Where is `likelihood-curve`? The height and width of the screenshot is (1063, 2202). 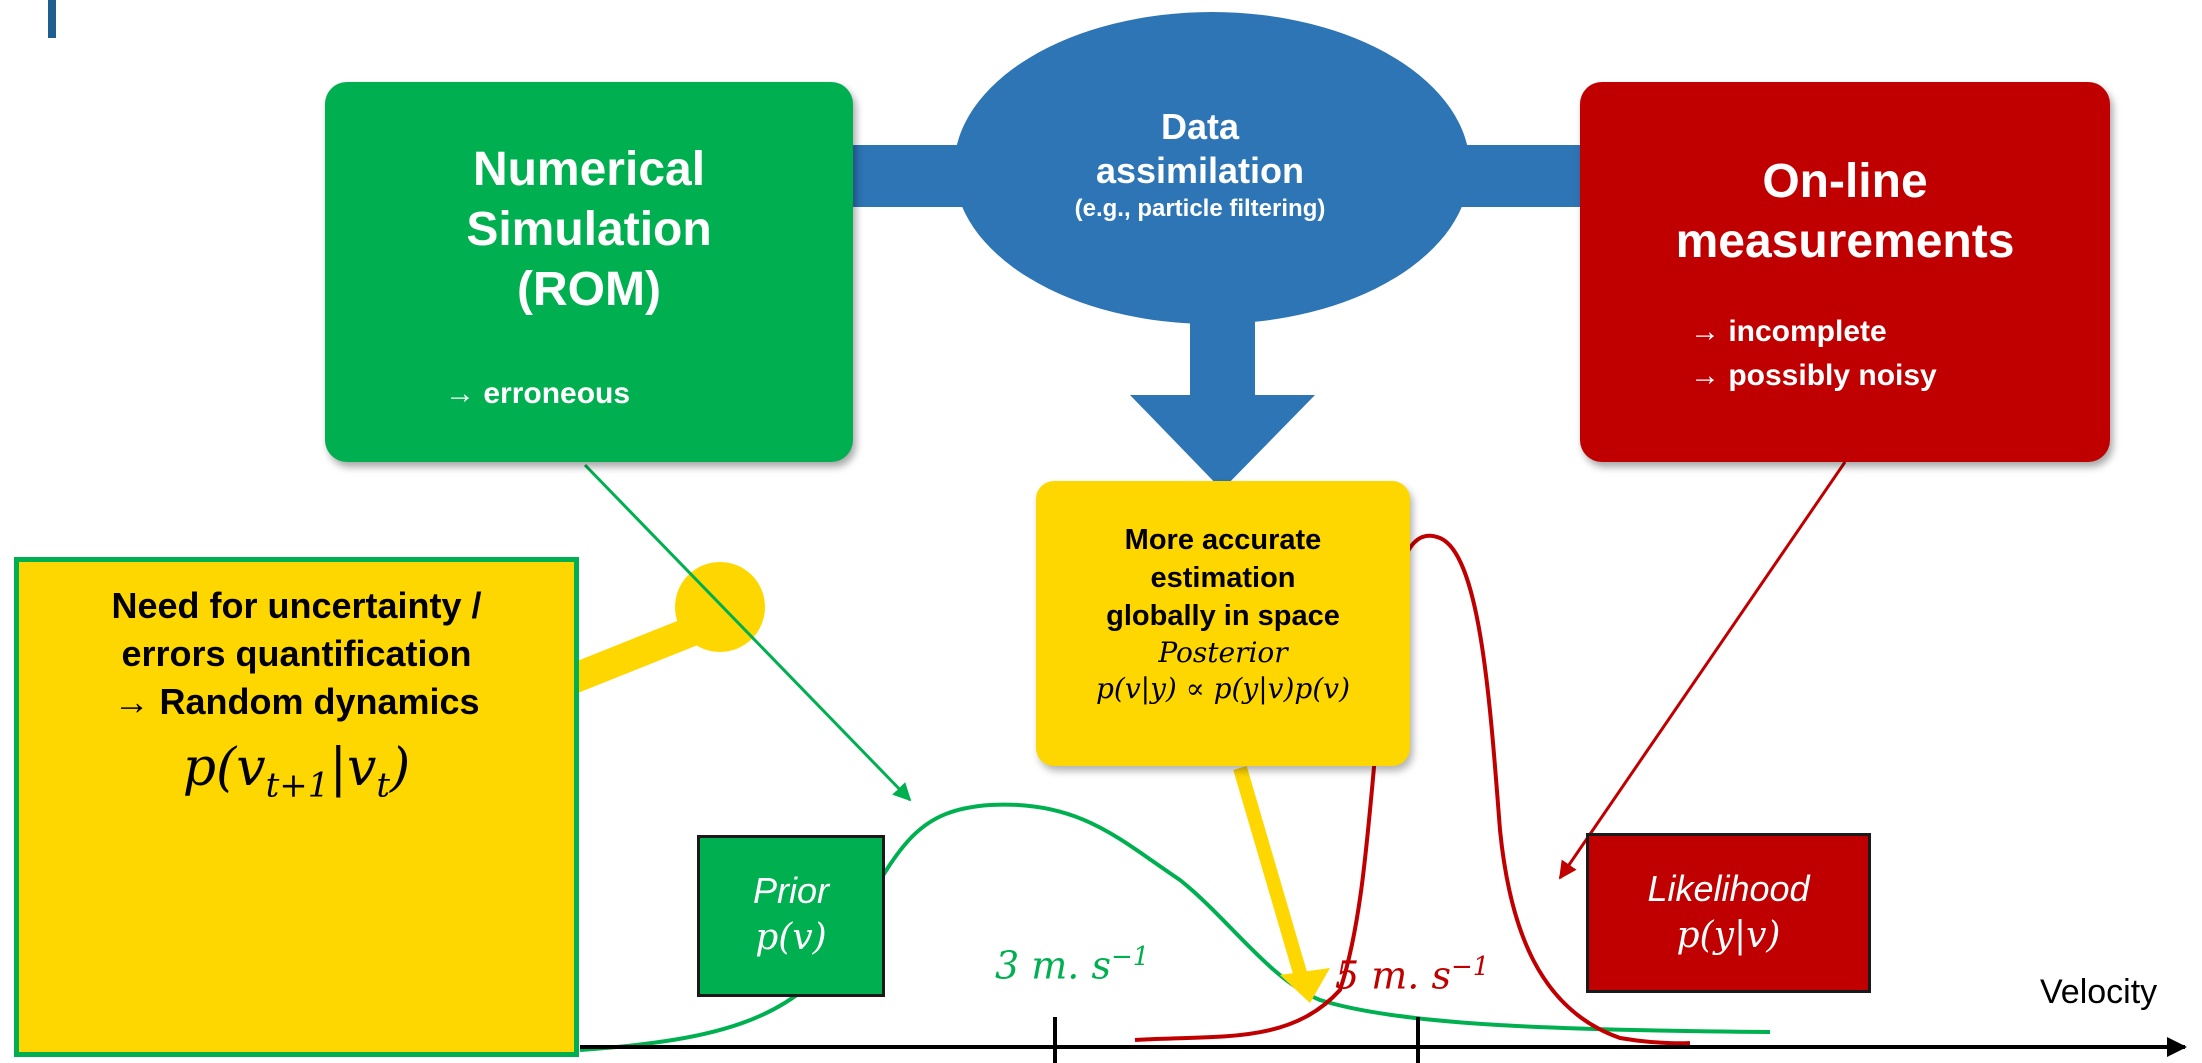
likelihood-curve is located at coordinates (1412, 789).